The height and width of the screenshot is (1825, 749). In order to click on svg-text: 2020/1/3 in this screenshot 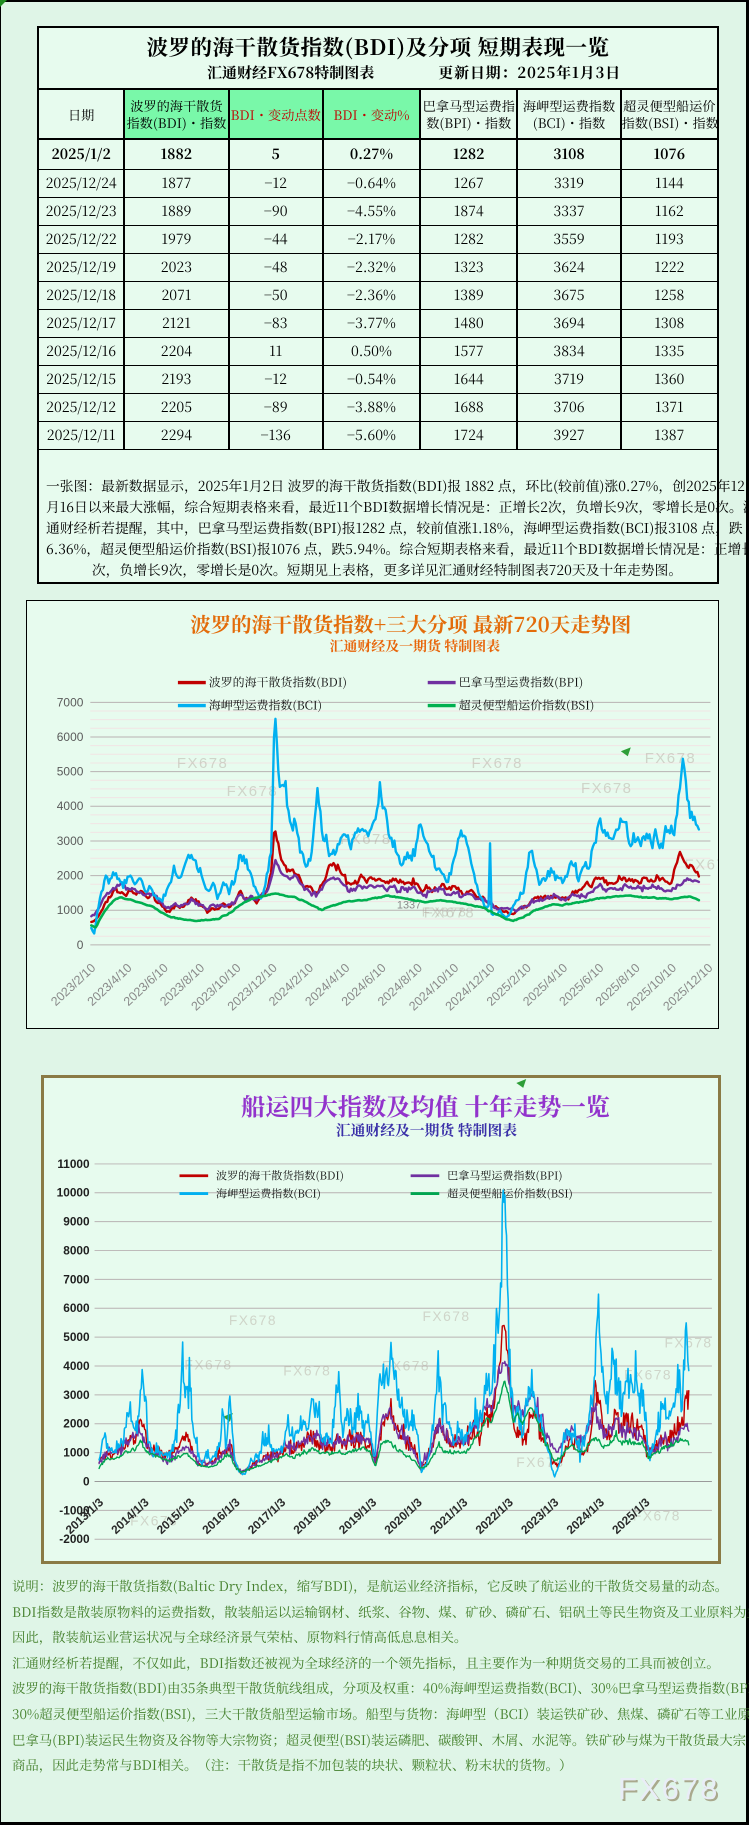, I will do `click(404, 1516)`.